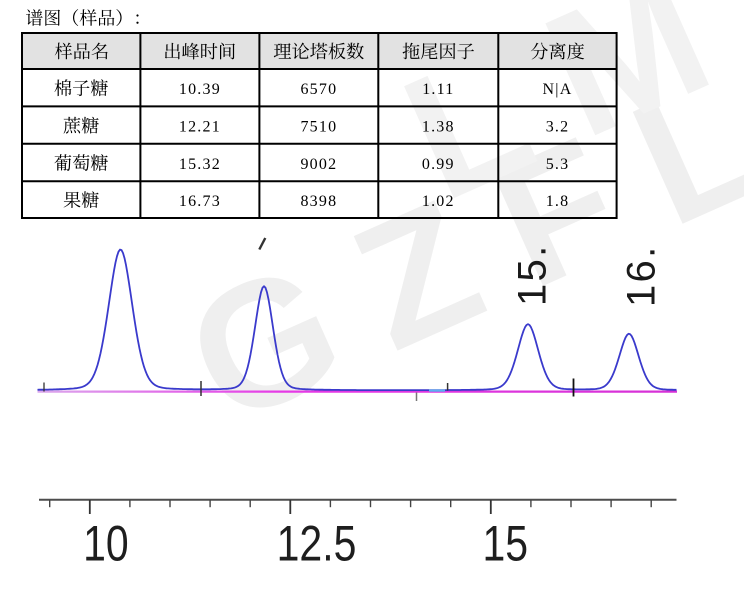  I want to click on svg-text: 1.11, so click(438, 89).